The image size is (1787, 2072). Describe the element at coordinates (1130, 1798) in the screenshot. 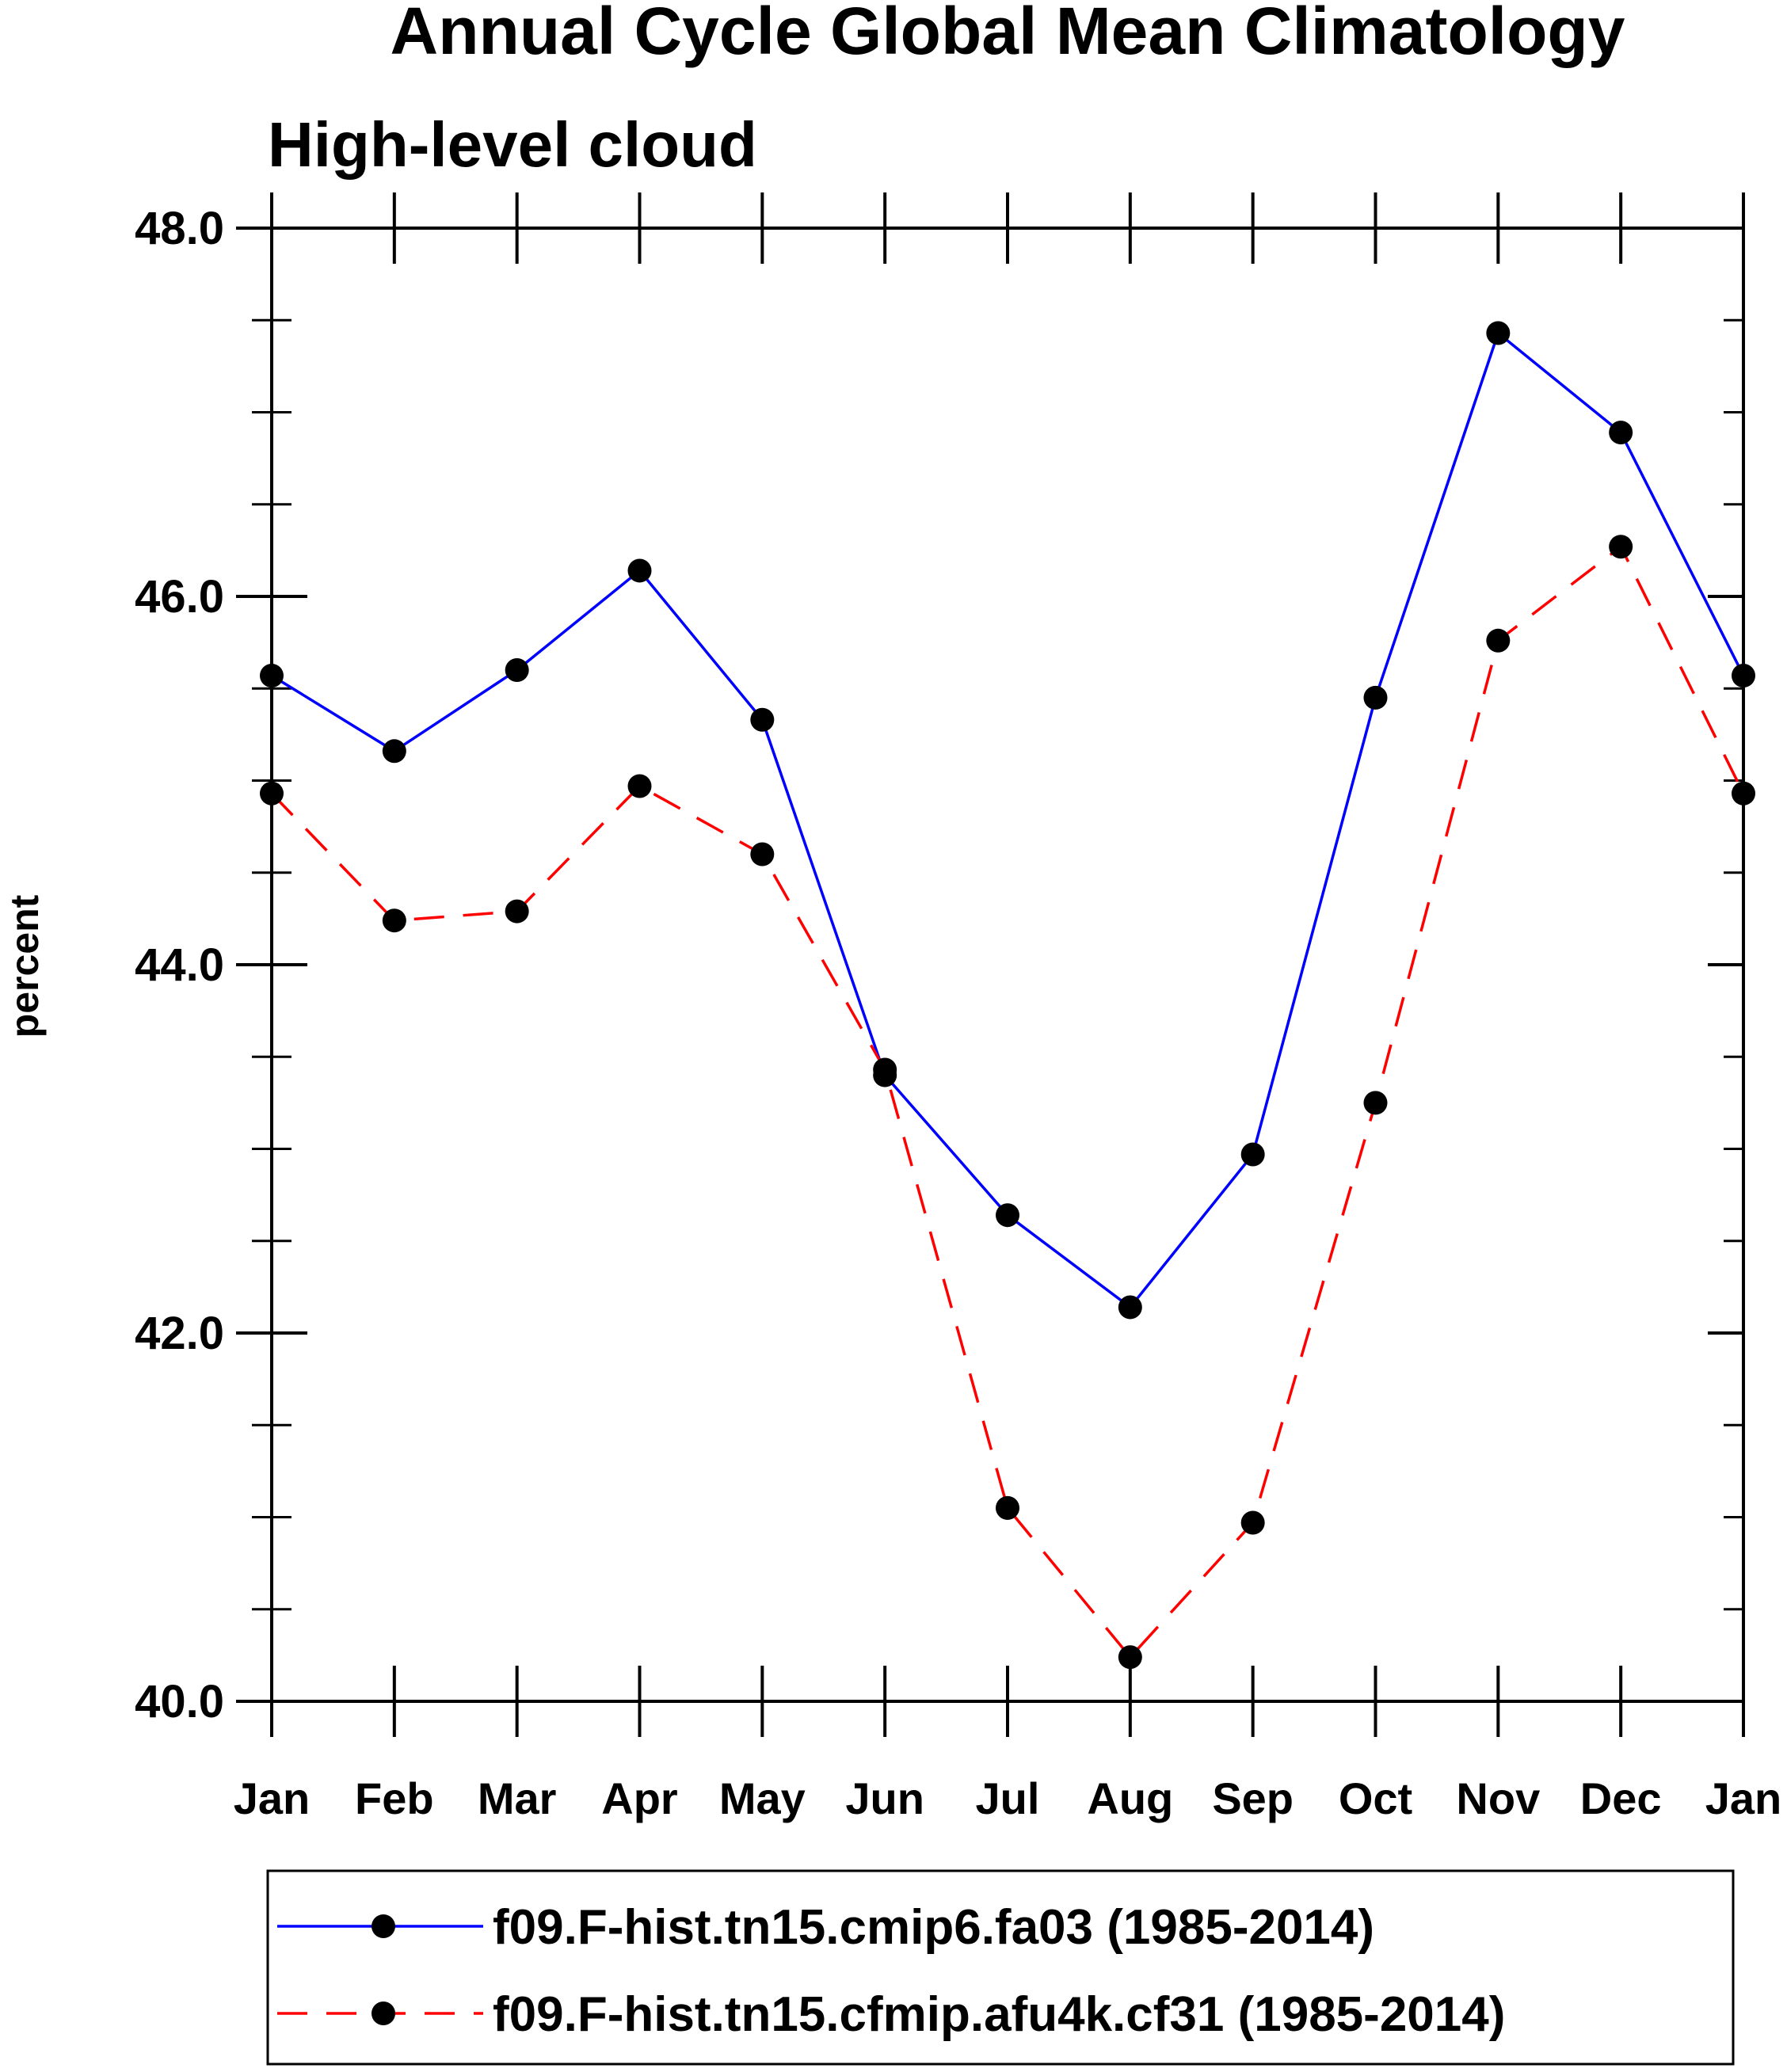

I see `x-tick-label: Aug` at that location.